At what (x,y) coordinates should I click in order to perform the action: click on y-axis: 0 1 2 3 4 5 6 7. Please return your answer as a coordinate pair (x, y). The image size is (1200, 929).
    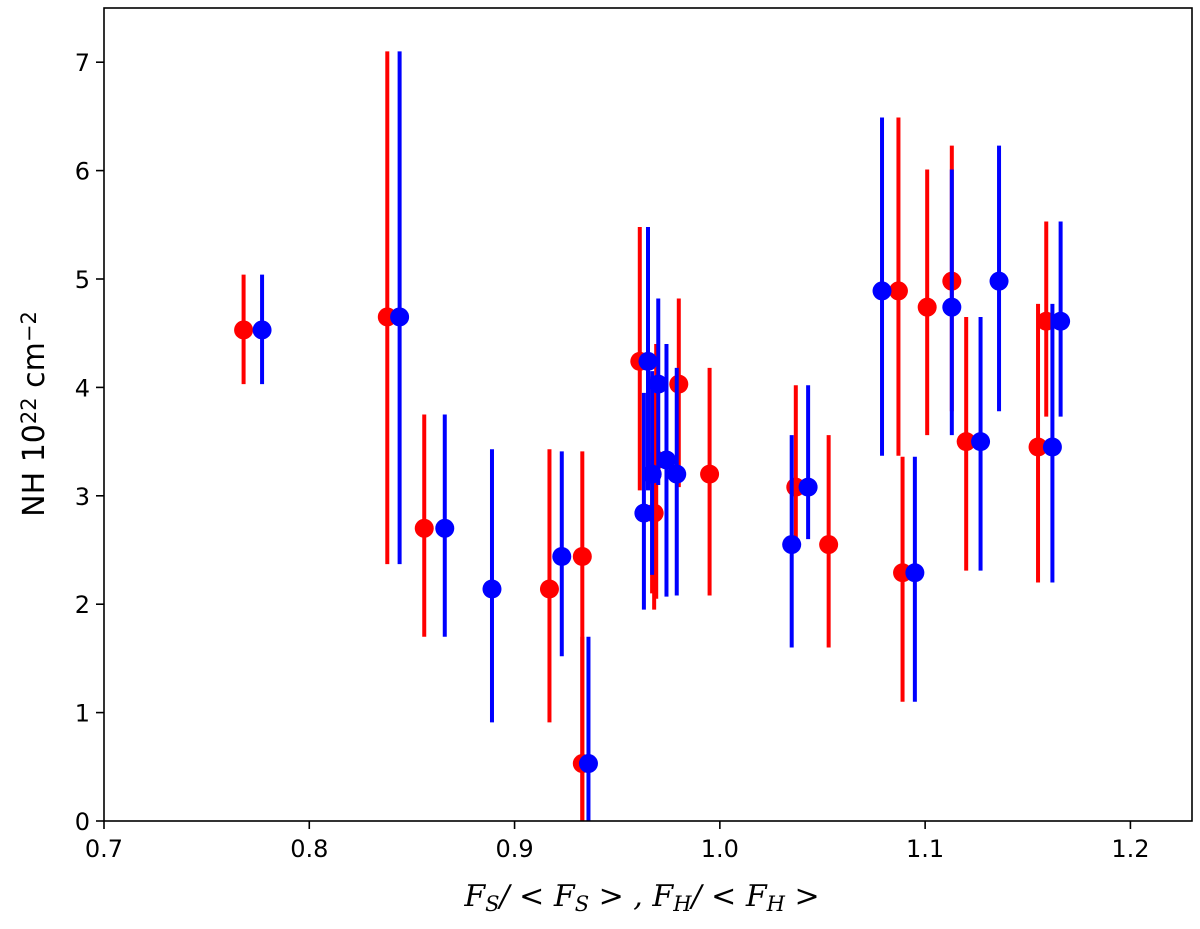
    Looking at the image, I should click on (89, 442).